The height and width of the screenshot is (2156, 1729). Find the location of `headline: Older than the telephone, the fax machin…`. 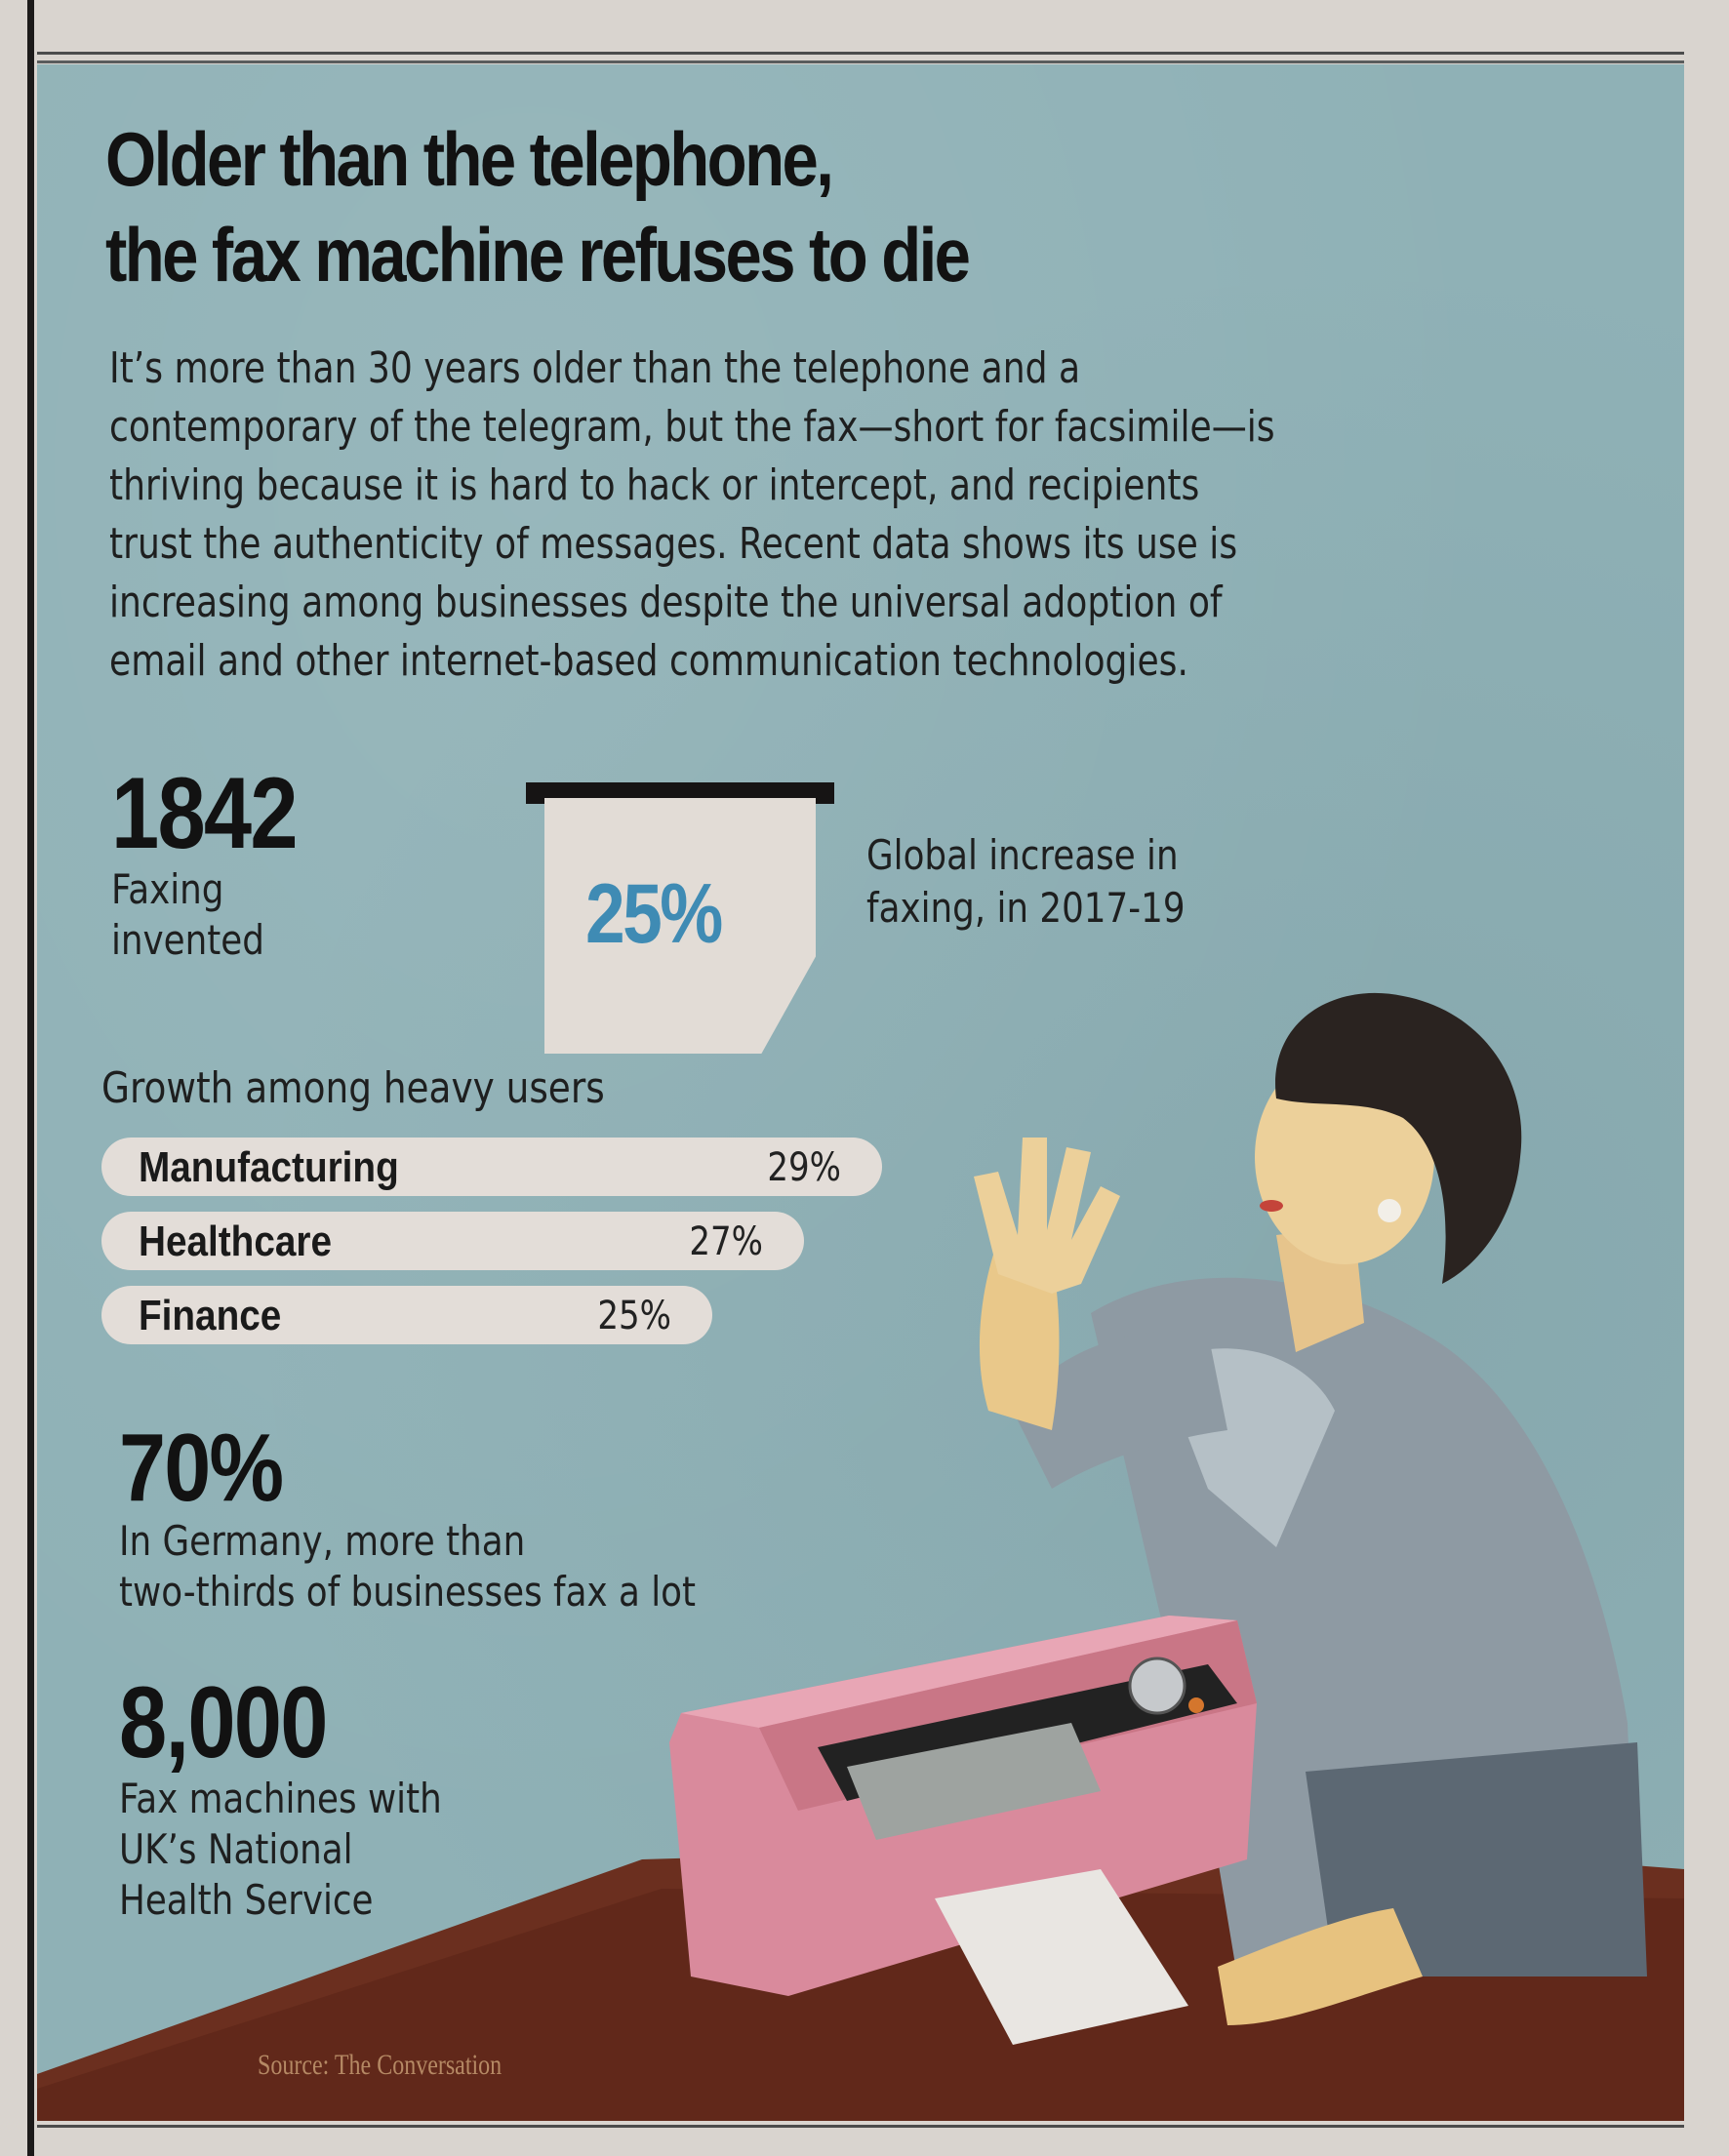

headline: Older than the telephone, the fax machin… is located at coordinates (692, 206).